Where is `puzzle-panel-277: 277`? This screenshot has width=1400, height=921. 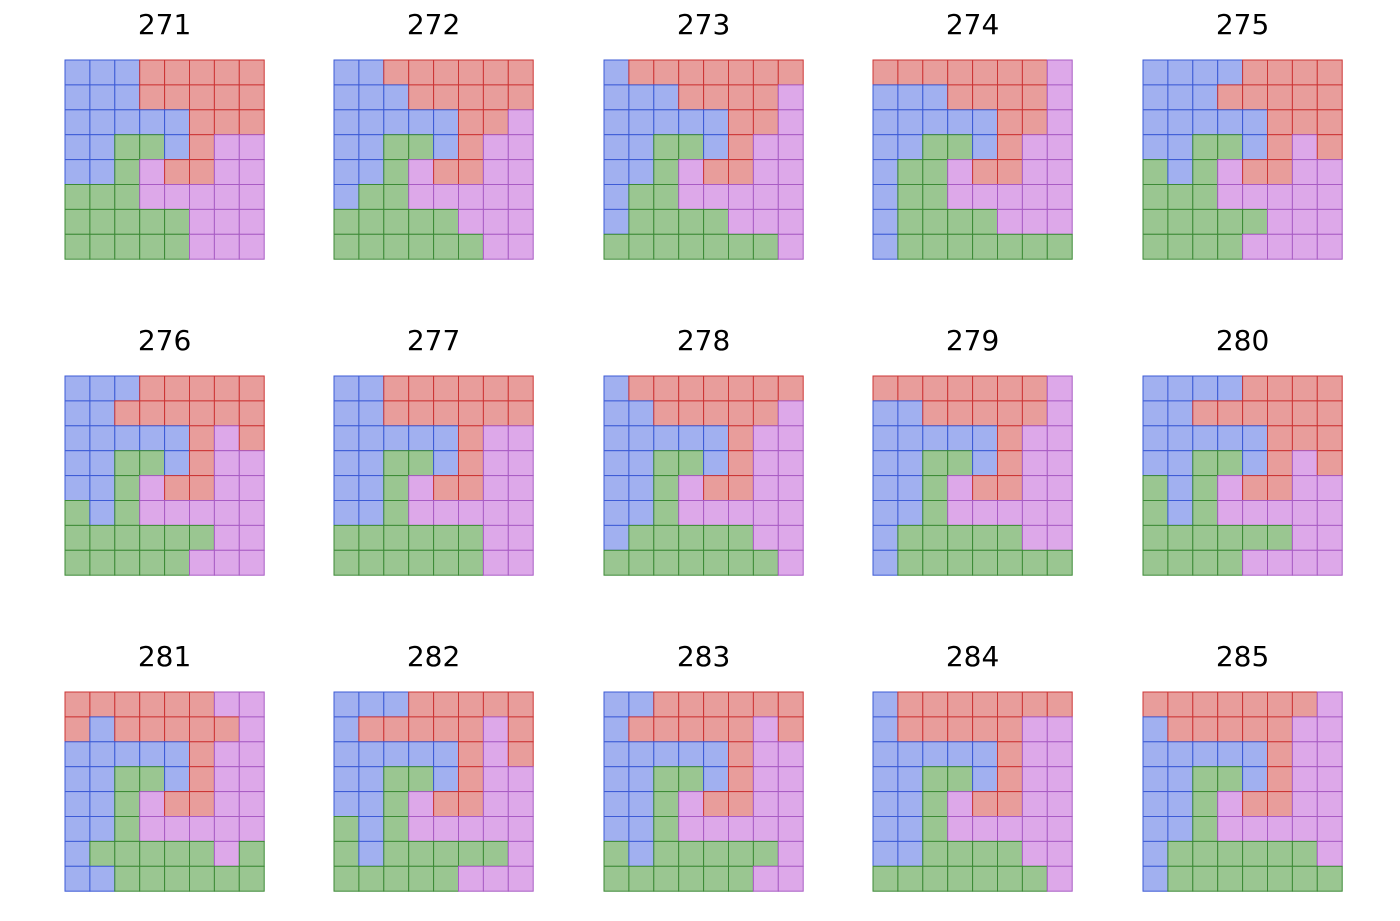
puzzle-panel-277: 277 is located at coordinates (433, 450).